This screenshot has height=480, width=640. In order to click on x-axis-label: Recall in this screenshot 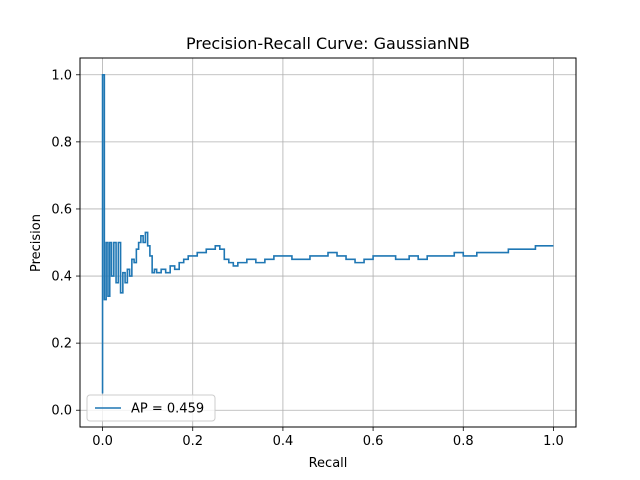, I will do `click(328, 463)`.